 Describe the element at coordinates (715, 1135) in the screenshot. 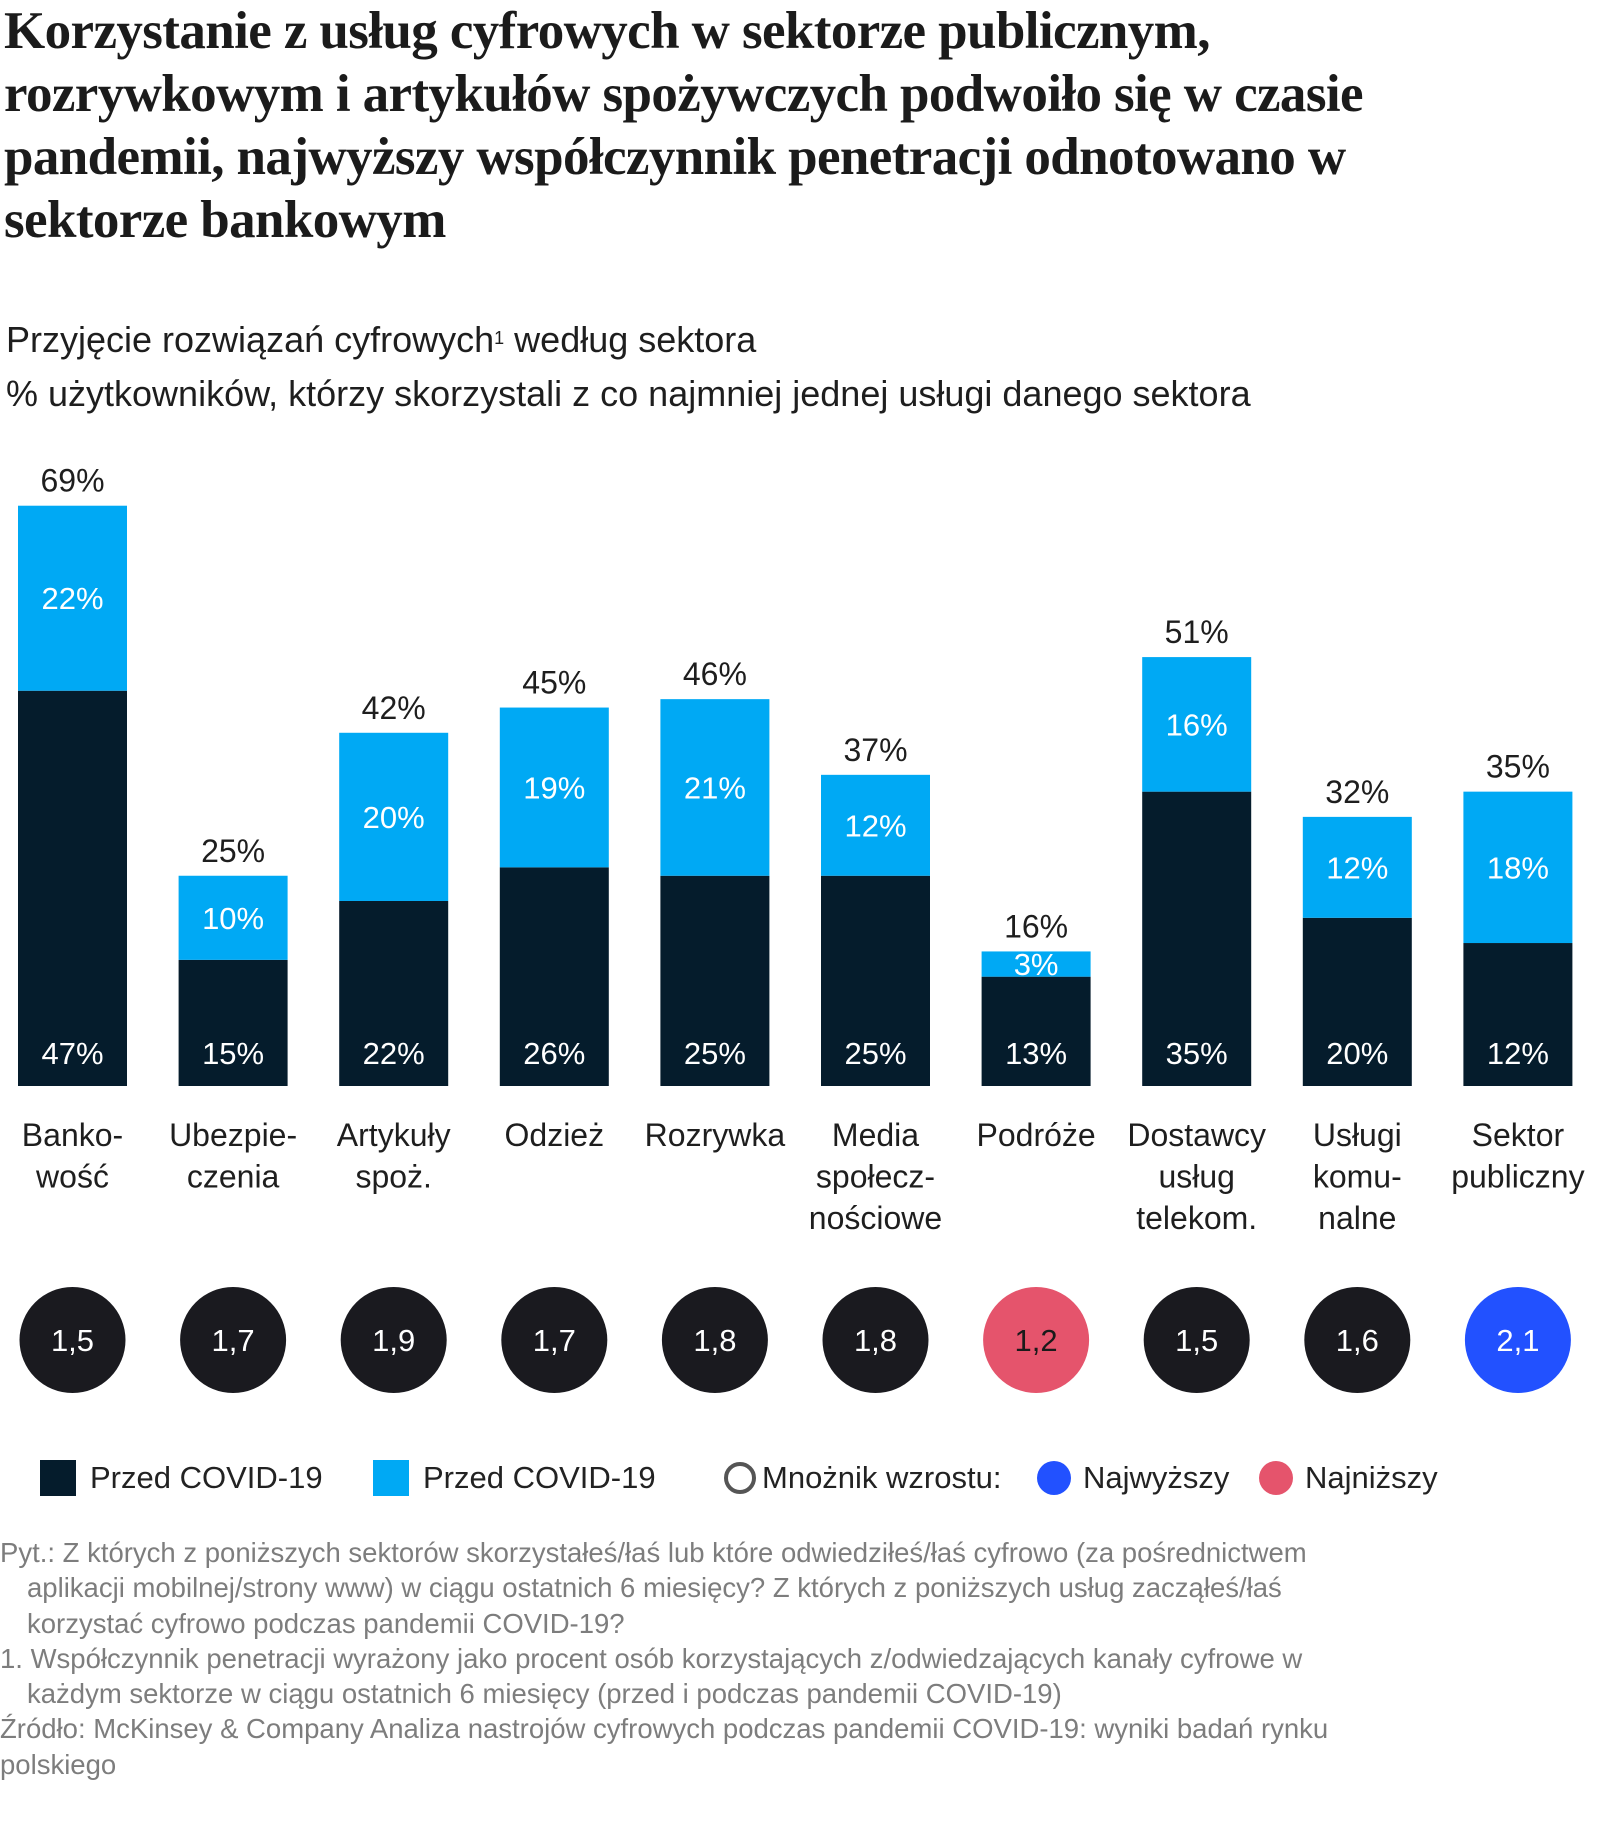

I see `category-label: Rozrywka` at that location.